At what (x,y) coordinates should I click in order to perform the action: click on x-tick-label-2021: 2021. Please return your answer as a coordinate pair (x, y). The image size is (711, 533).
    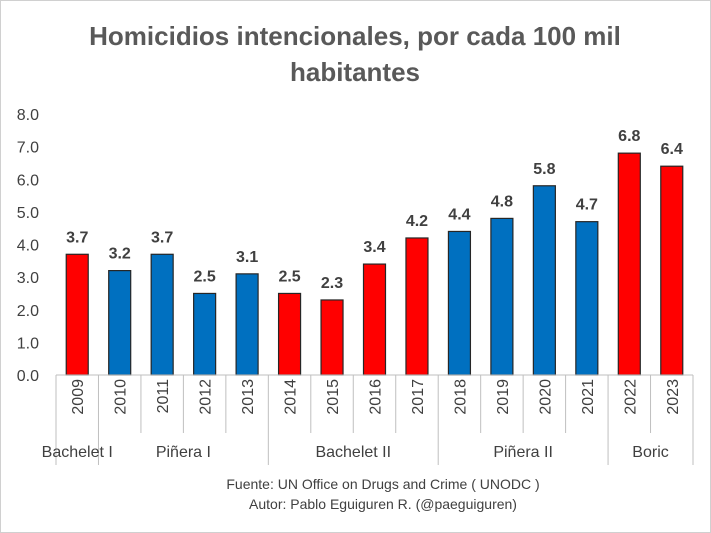
    Looking at the image, I should click on (588, 397).